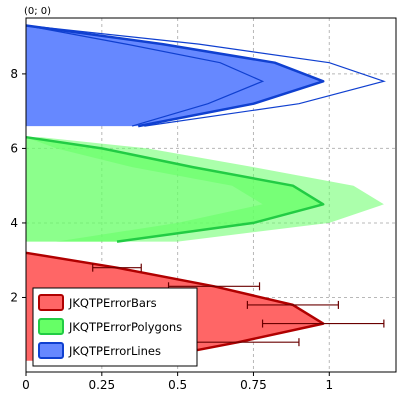  I want to click on x-tick-label: 1, so click(329, 385).